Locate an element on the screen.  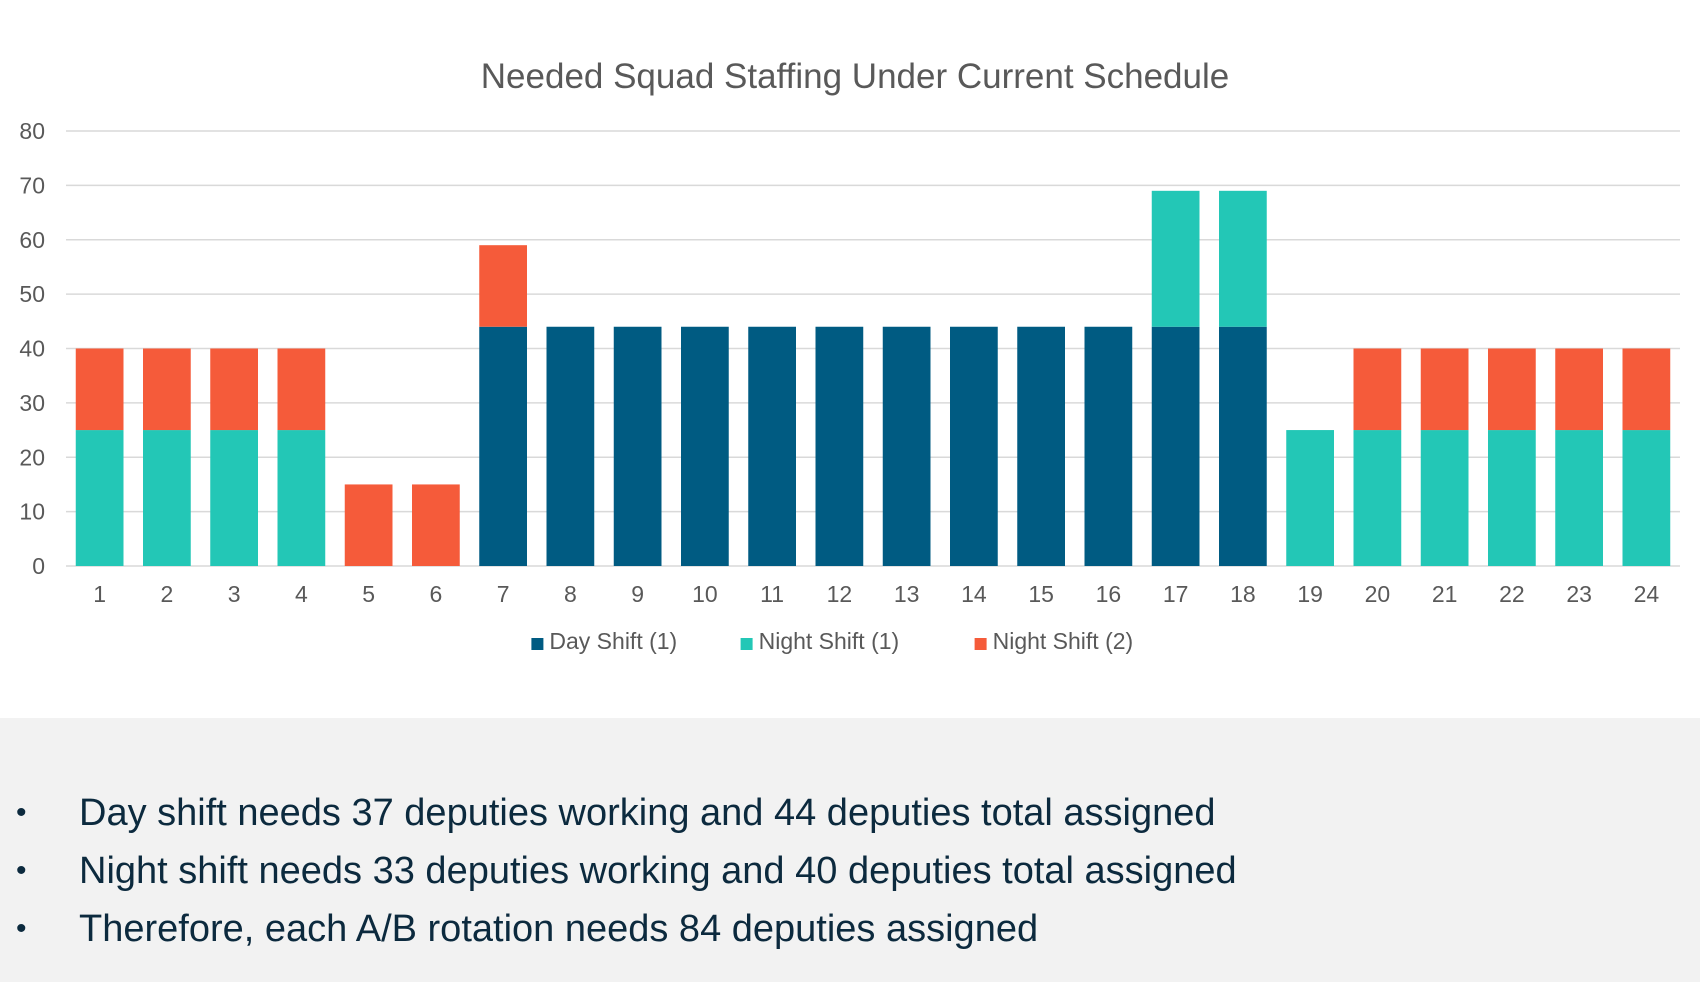
x-tick-label: 9 is located at coordinates (637, 594).